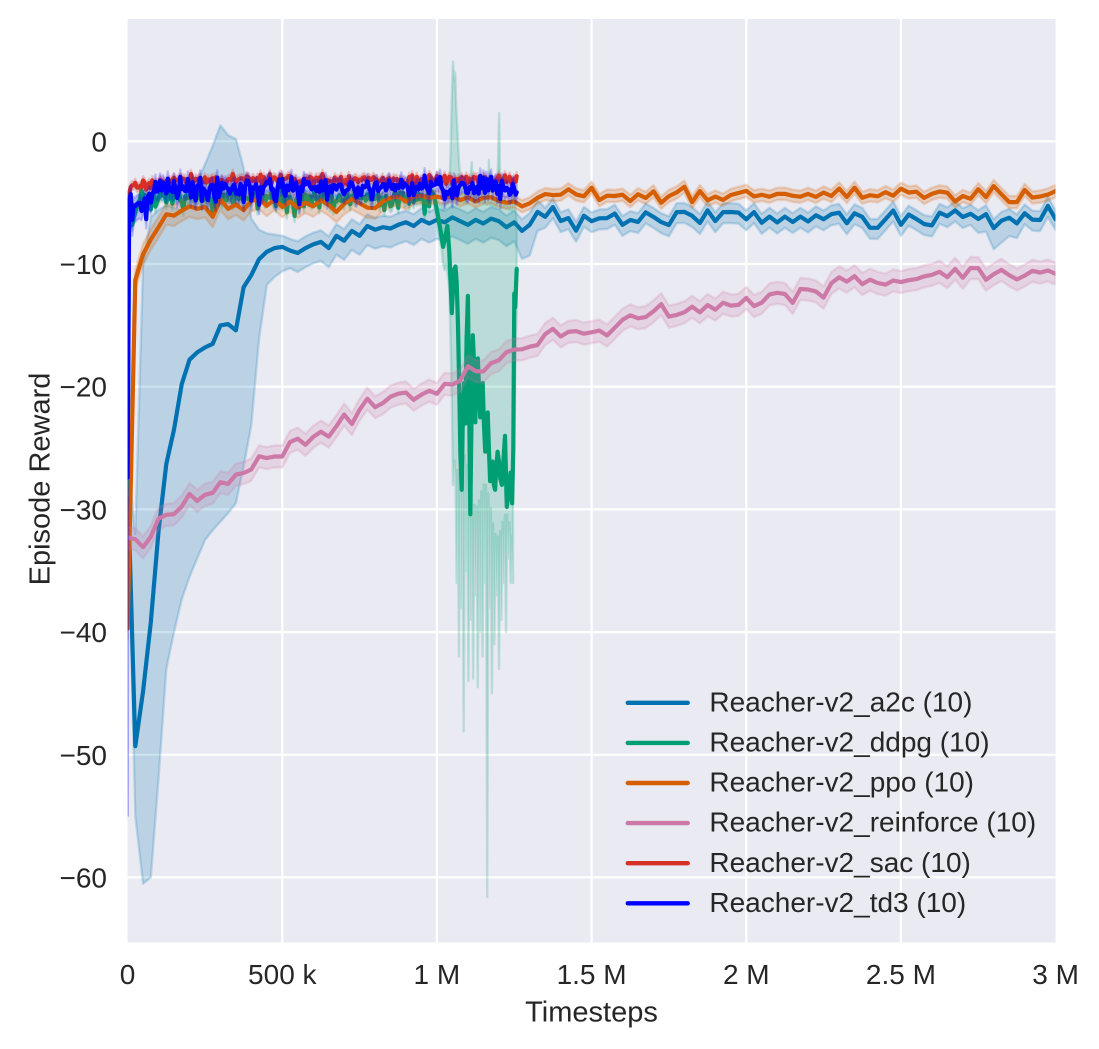 The width and height of the screenshot is (1099, 1049). I want to click on svg-text: Timesteps, so click(591, 1013).